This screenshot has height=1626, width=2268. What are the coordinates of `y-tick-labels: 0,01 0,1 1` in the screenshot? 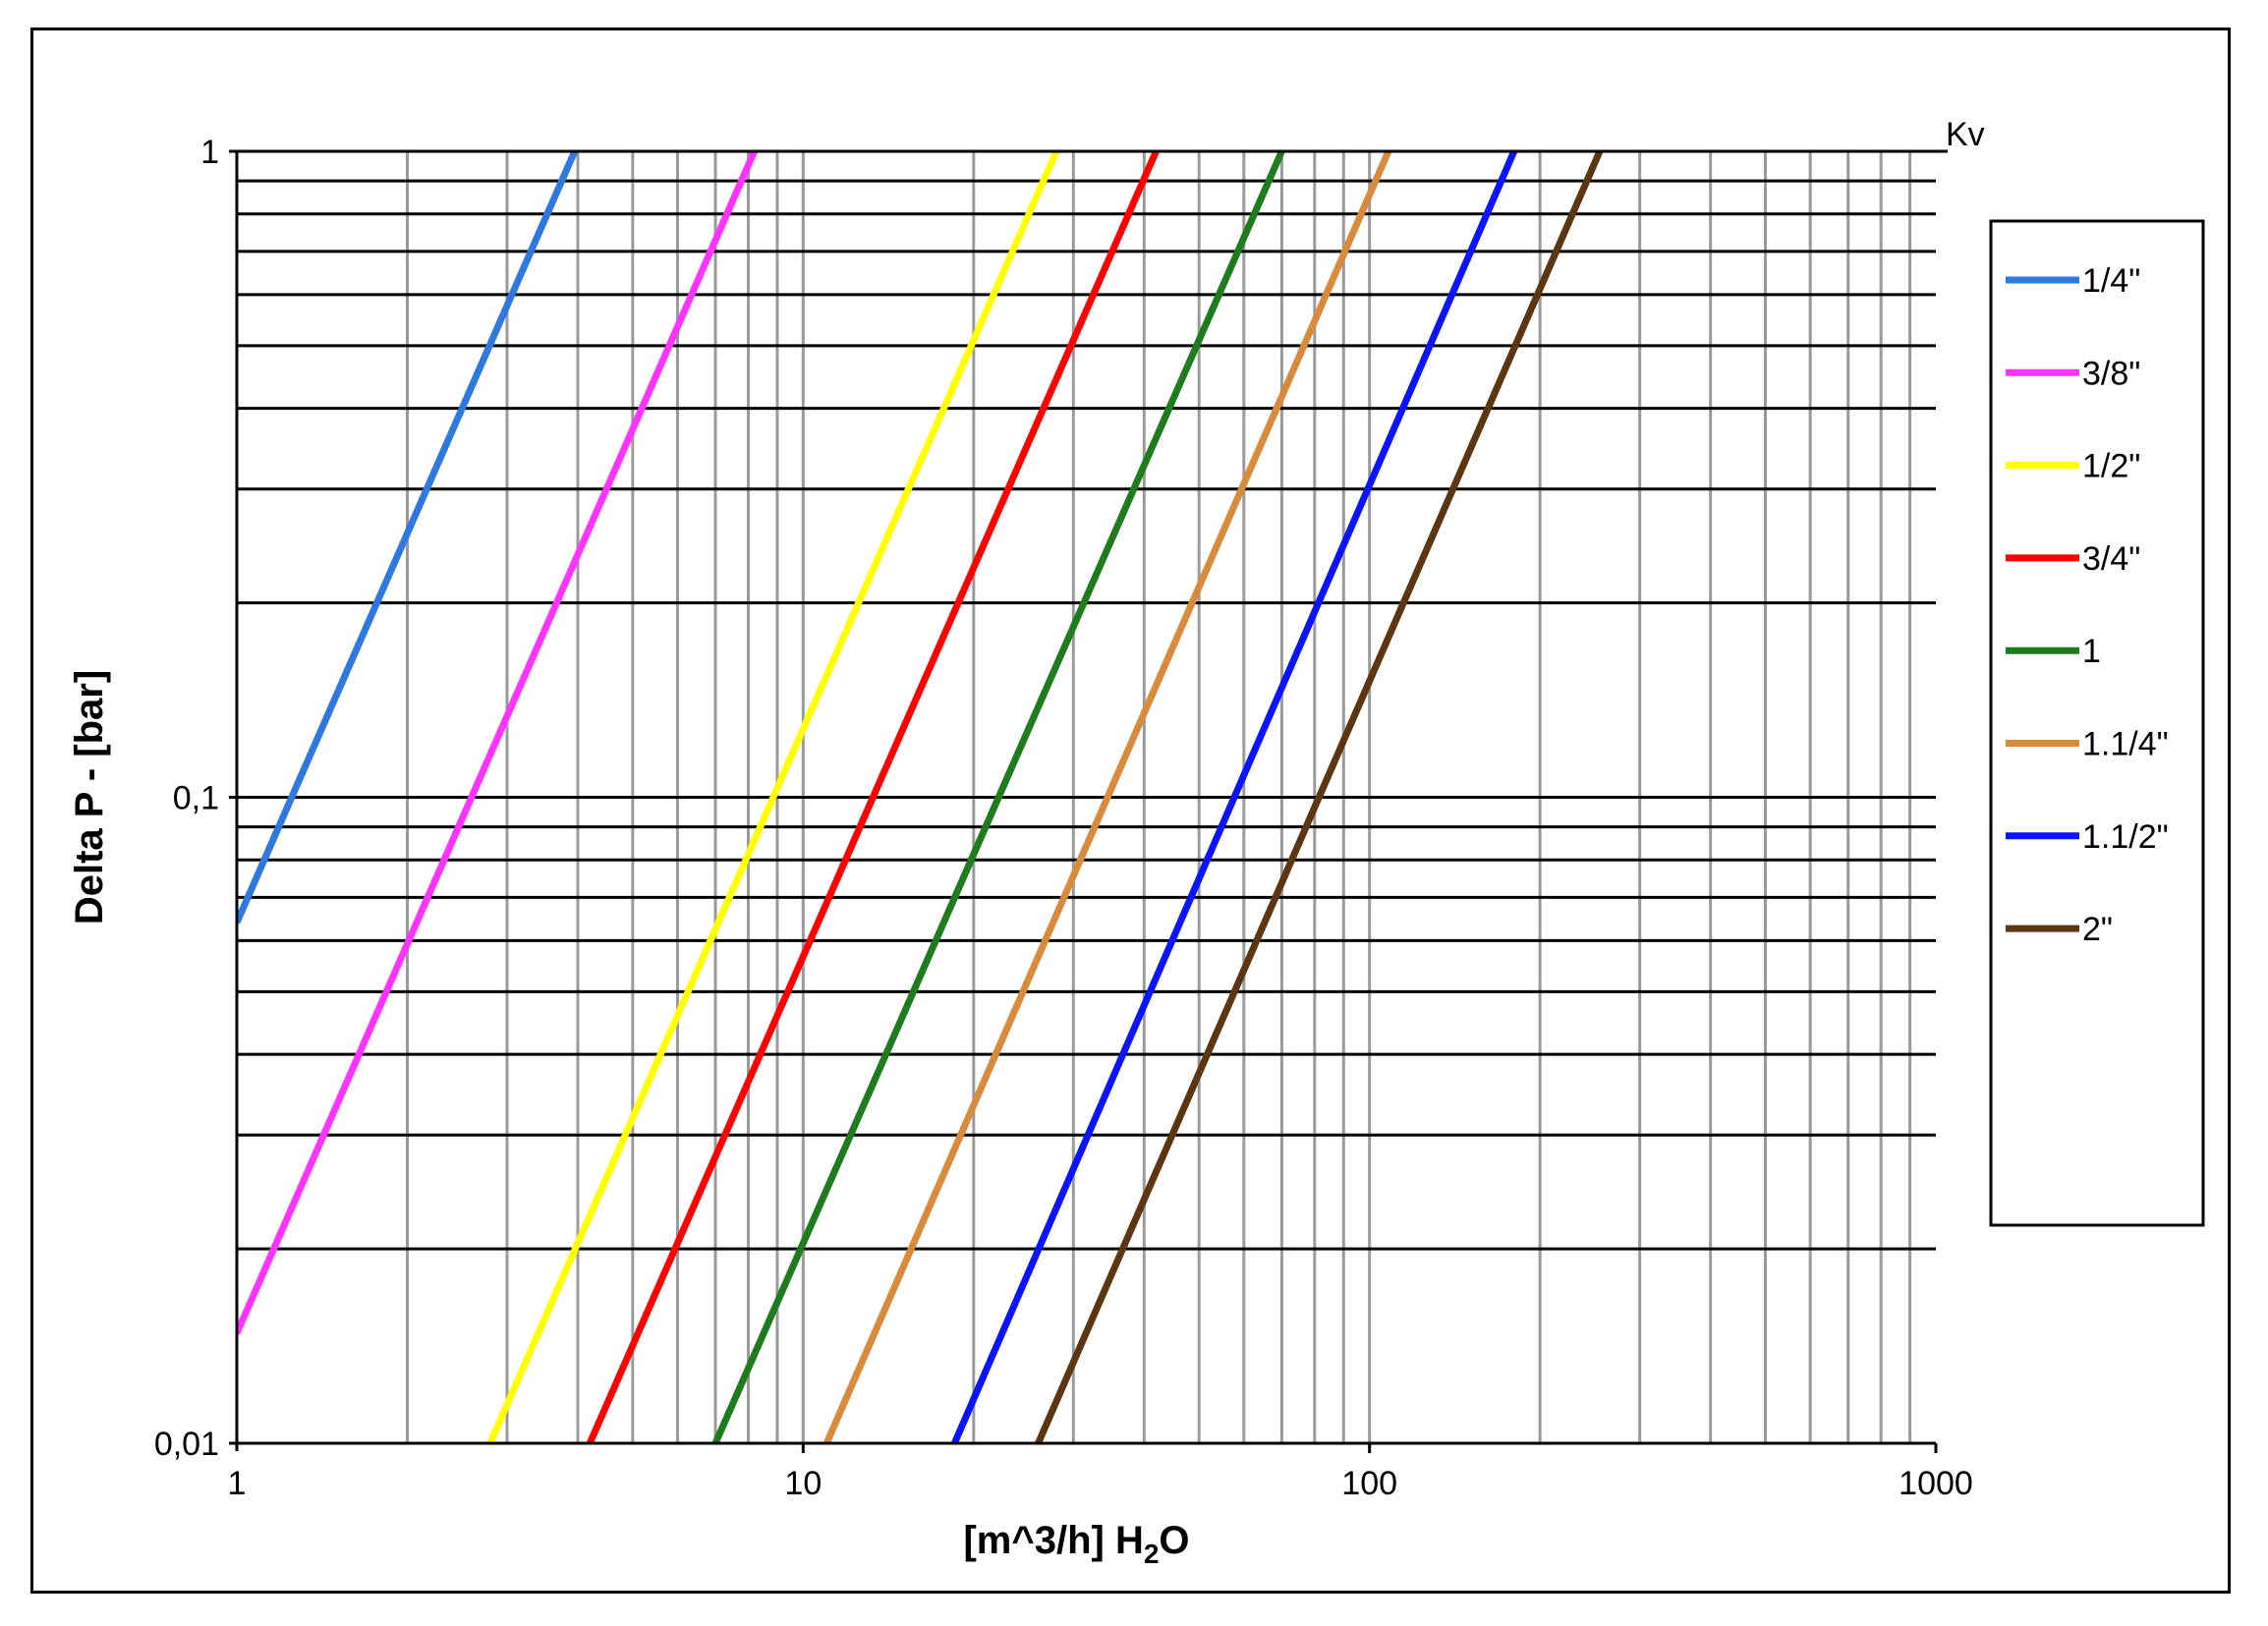 It's located at (186, 798).